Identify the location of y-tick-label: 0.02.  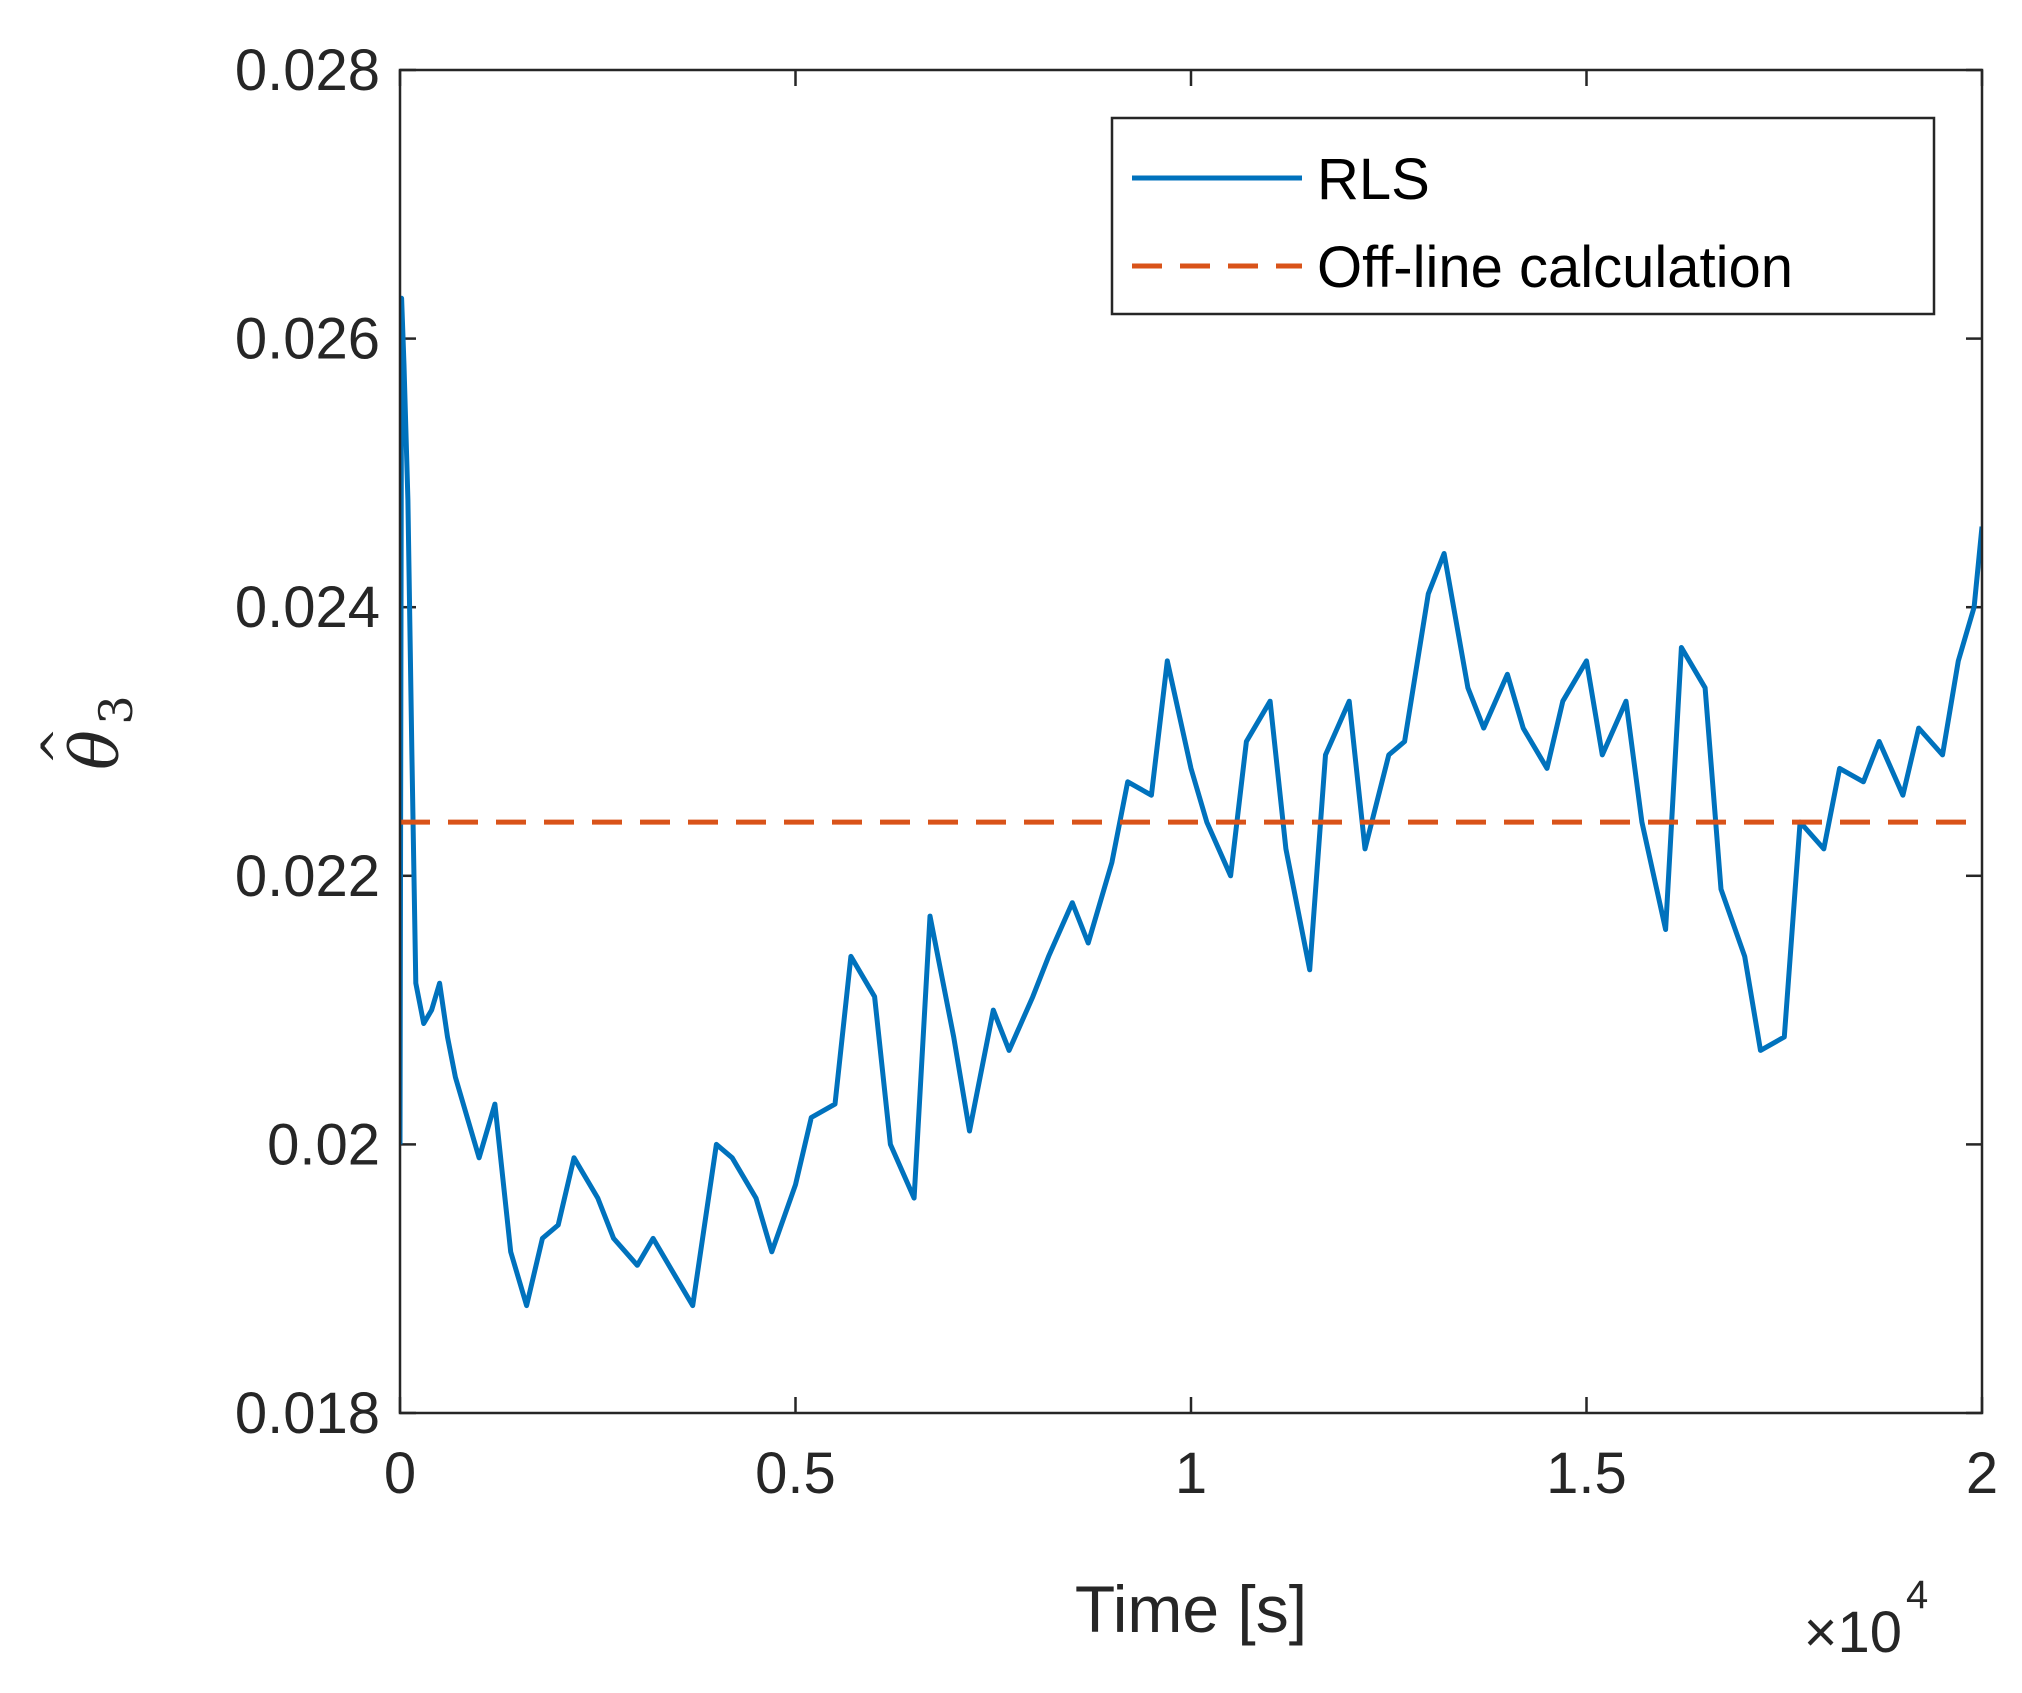
(323, 1144).